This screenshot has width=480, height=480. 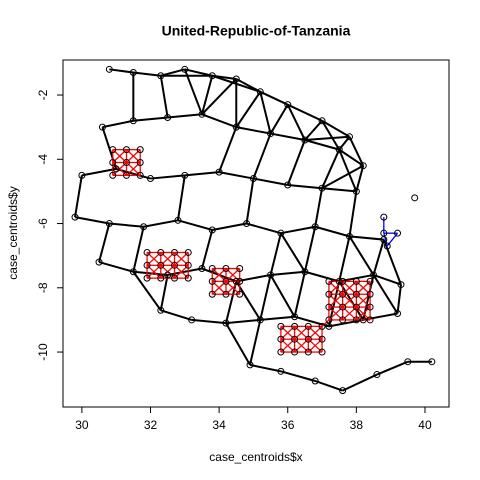 What do you see at coordinates (43, 352) in the screenshot?
I see `y-tick-label: -10` at bounding box center [43, 352].